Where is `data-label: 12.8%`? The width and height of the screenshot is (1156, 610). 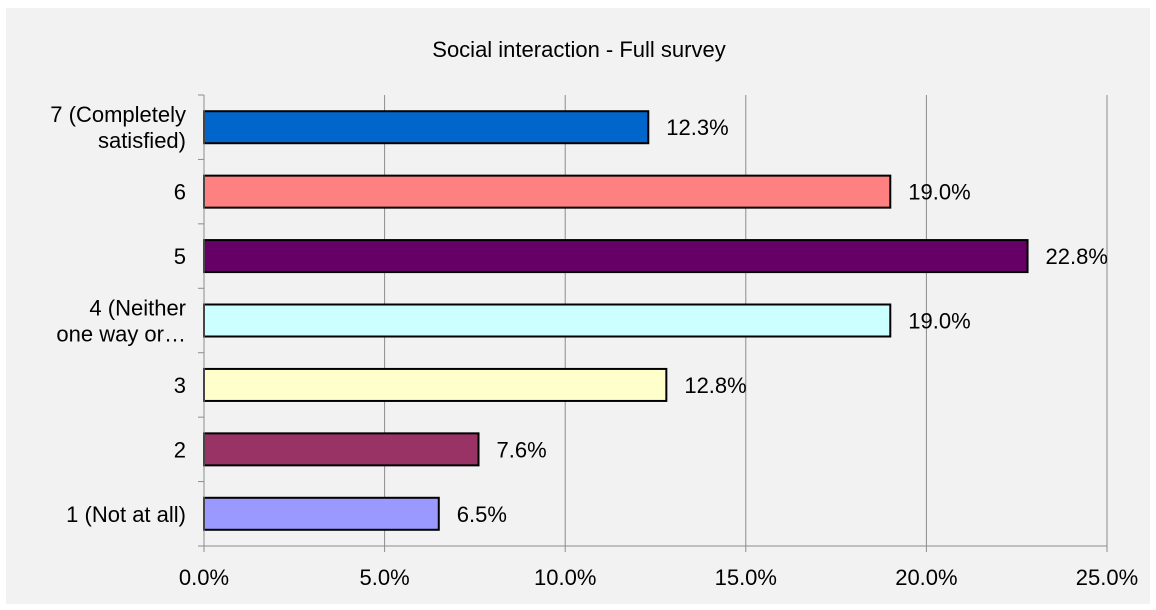
data-label: 12.8% is located at coordinates (715, 385).